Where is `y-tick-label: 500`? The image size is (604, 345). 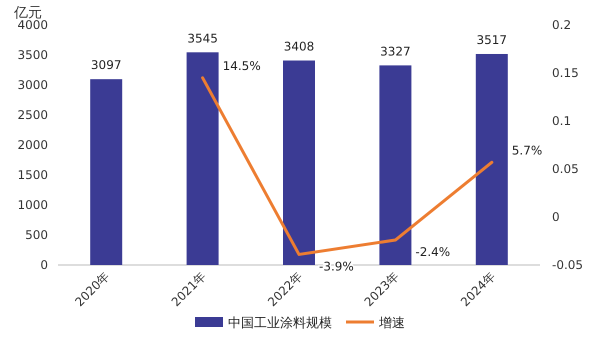
y-tick-label: 500 is located at coordinates (36, 235).